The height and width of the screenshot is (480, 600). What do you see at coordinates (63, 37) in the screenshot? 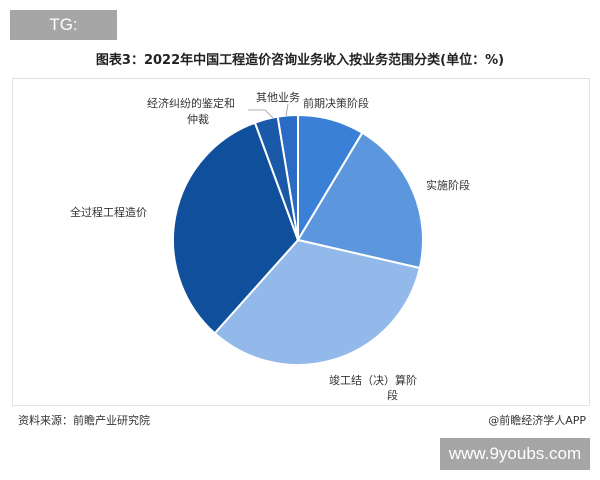
I see `watermark-top: TG: MYYJJPP` at bounding box center [63, 37].